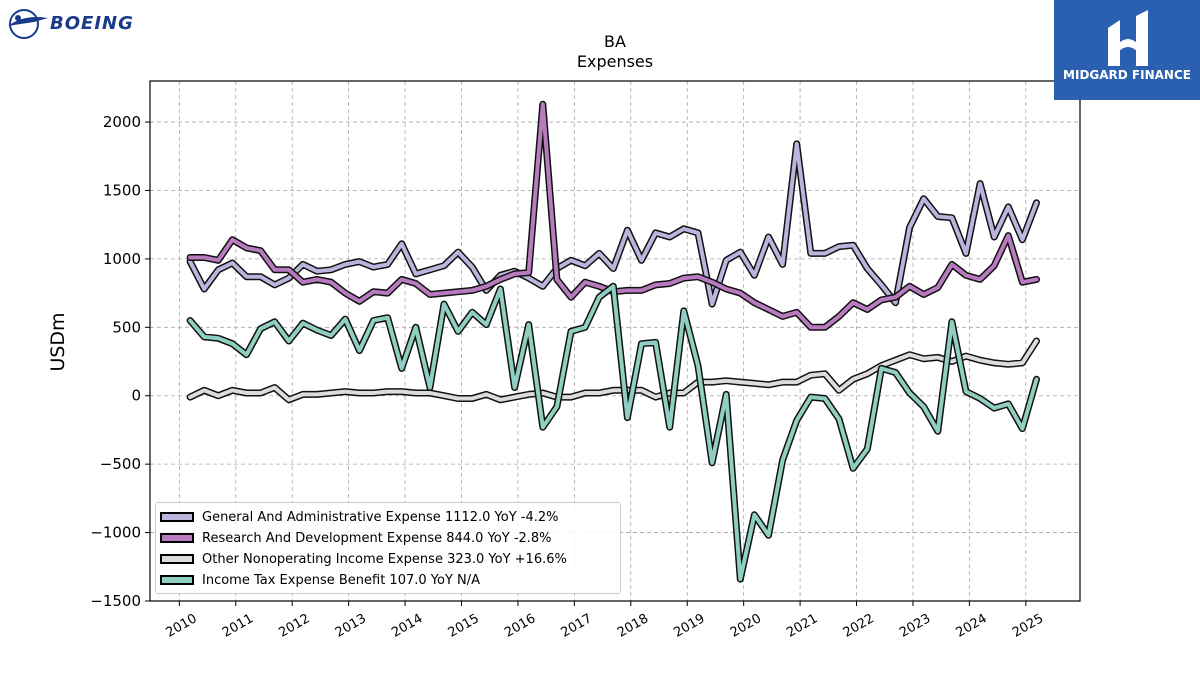 The width and height of the screenshot is (1200, 675). What do you see at coordinates (122, 259) in the screenshot?
I see `y-tick-label: 1000` at bounding box center [122, 259].